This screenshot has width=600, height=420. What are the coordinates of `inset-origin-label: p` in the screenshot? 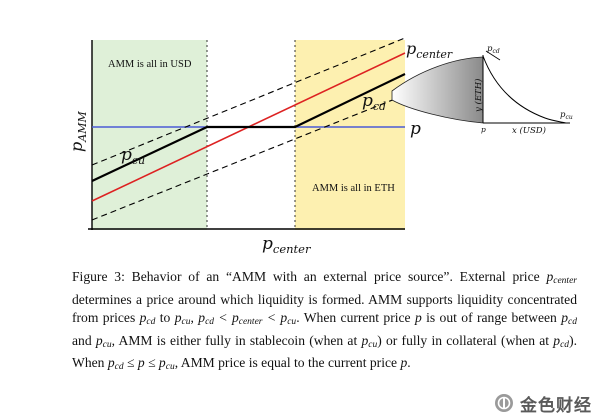 It's located at (483, 129).